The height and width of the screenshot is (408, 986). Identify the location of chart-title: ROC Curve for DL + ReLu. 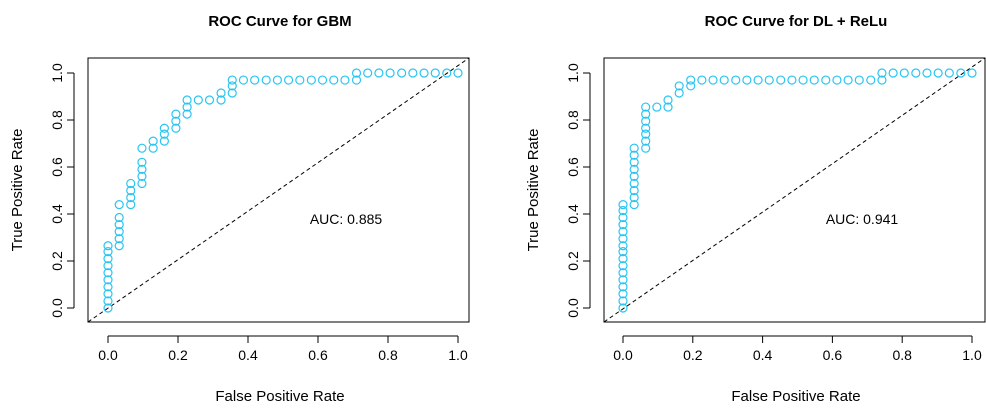
(796, 21).